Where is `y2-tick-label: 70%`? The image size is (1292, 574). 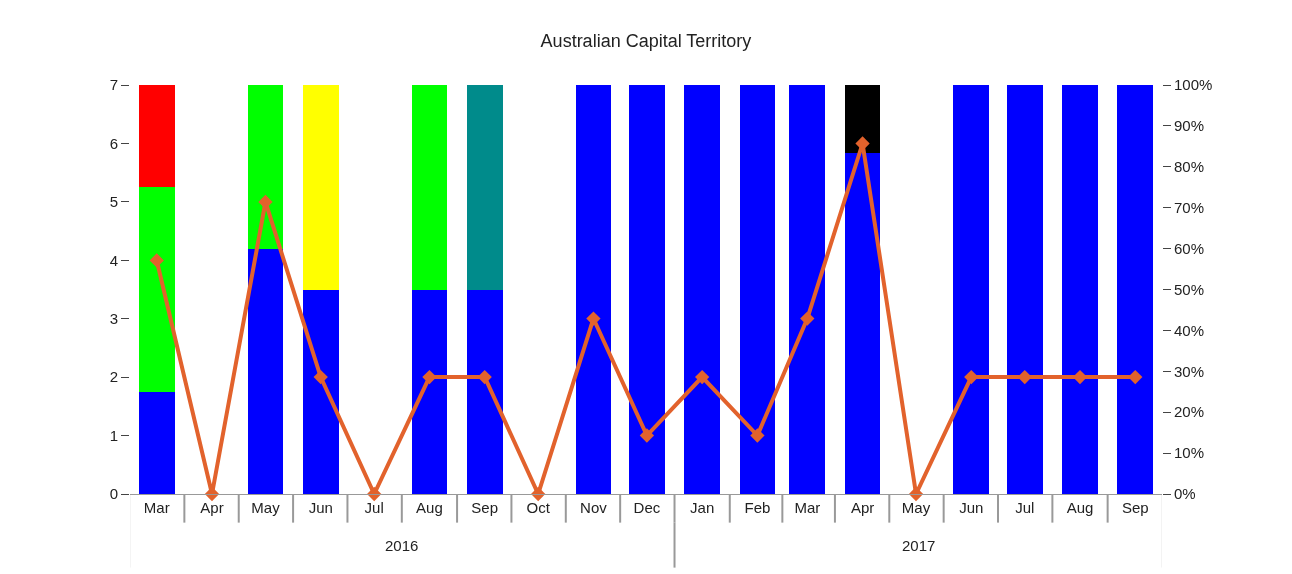 y2-tick-label: 70% is located at coordinates (1189, 207).